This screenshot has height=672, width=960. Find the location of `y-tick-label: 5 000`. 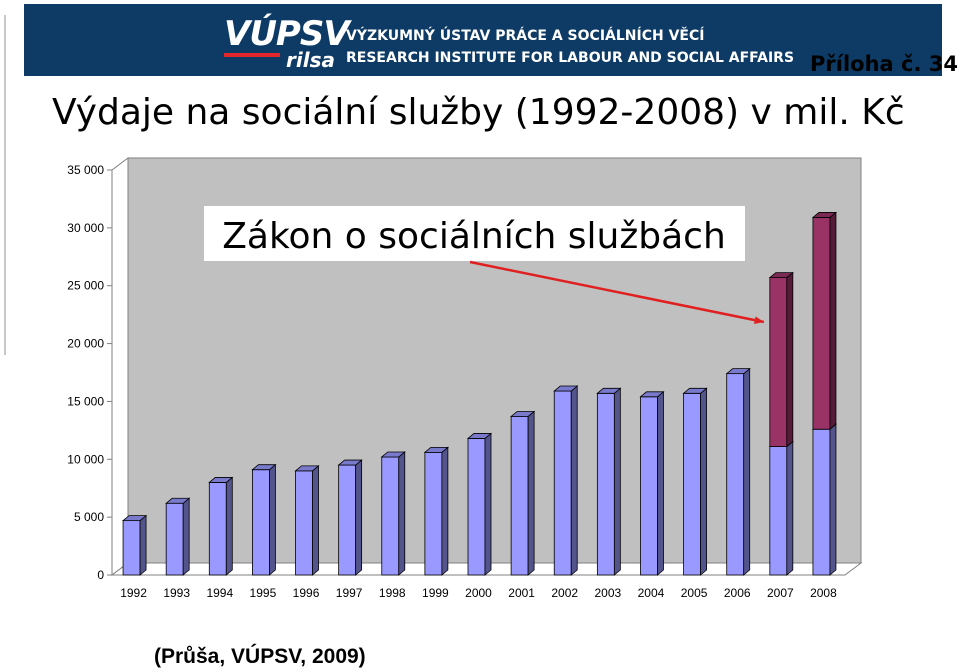

y-tick-label: 5 000 is located at coordinates (89, 517).